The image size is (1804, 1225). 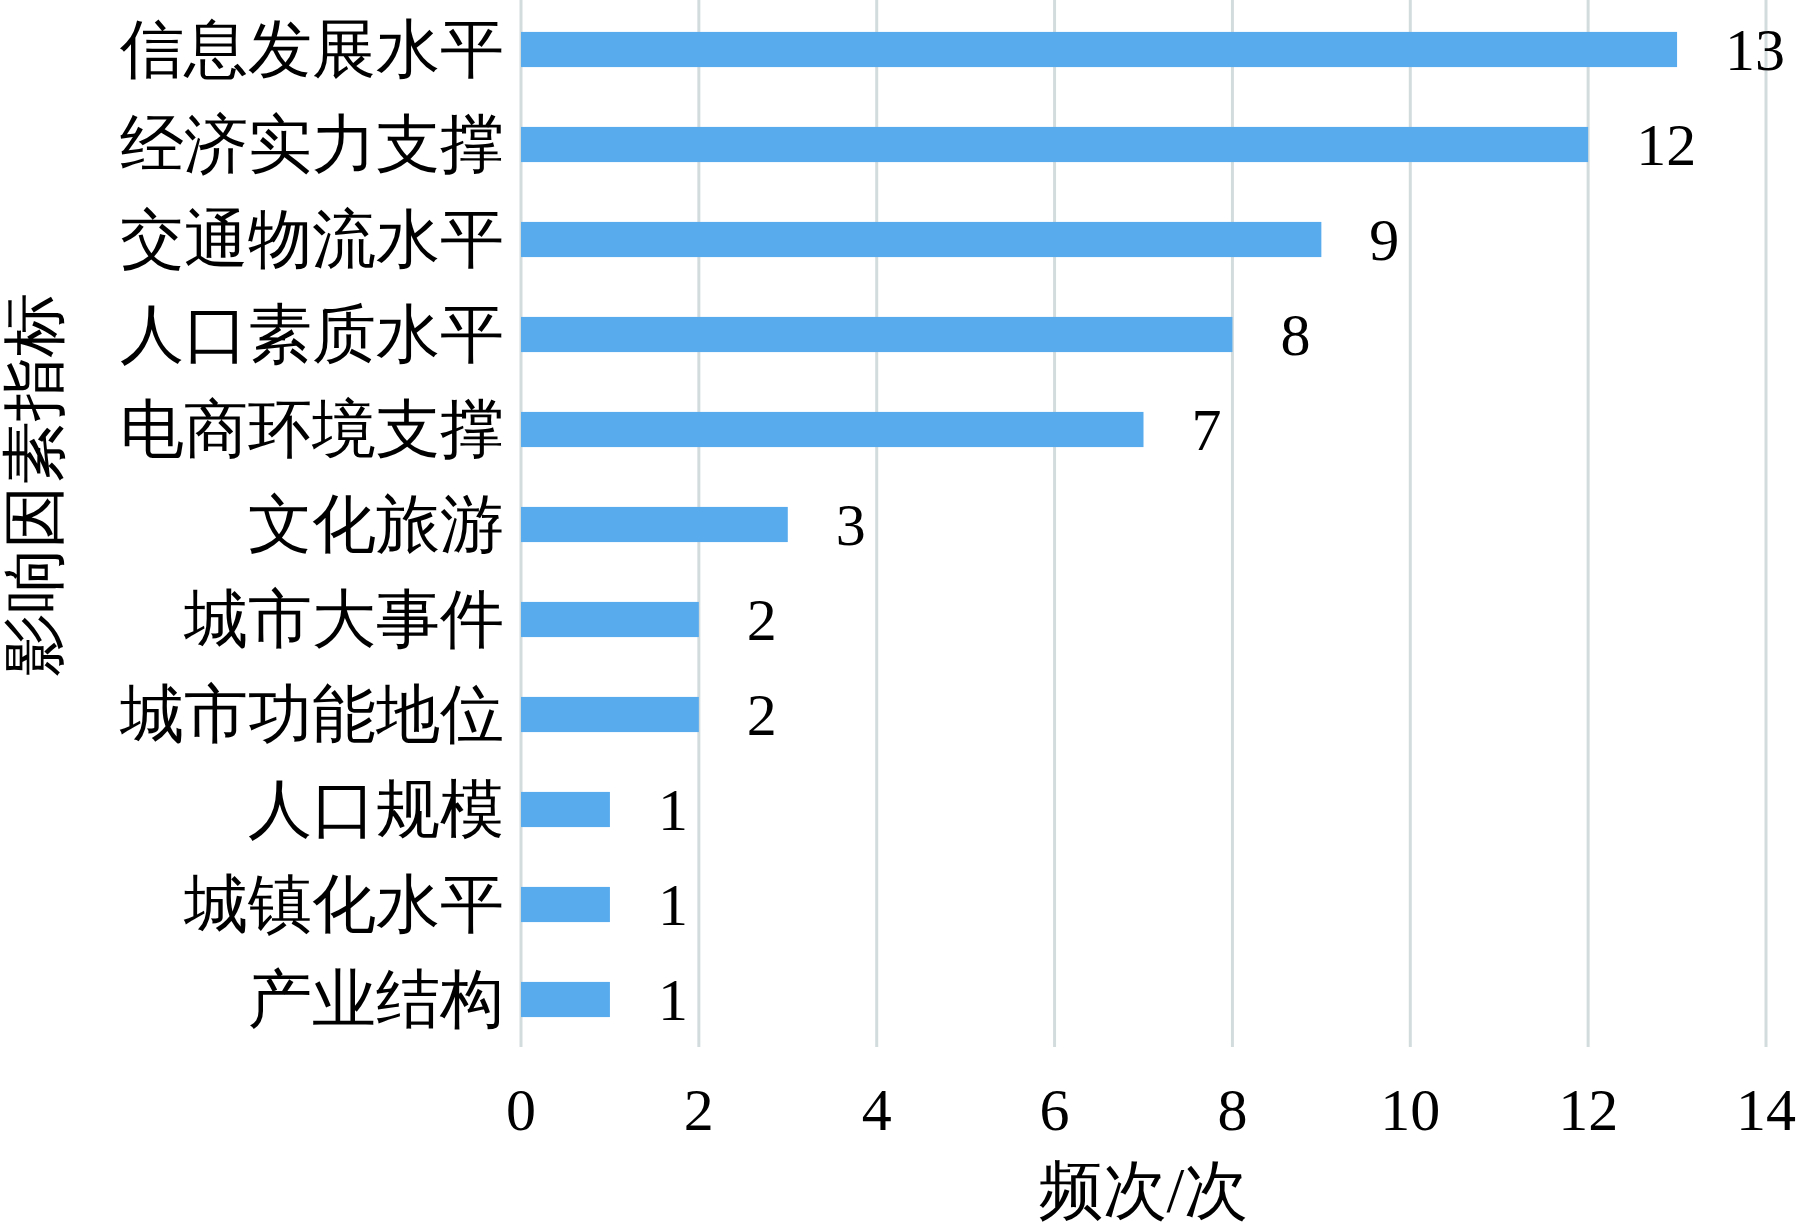 I want to click on y-tick-label: 人口素质水平, so click(x=312, y=334).